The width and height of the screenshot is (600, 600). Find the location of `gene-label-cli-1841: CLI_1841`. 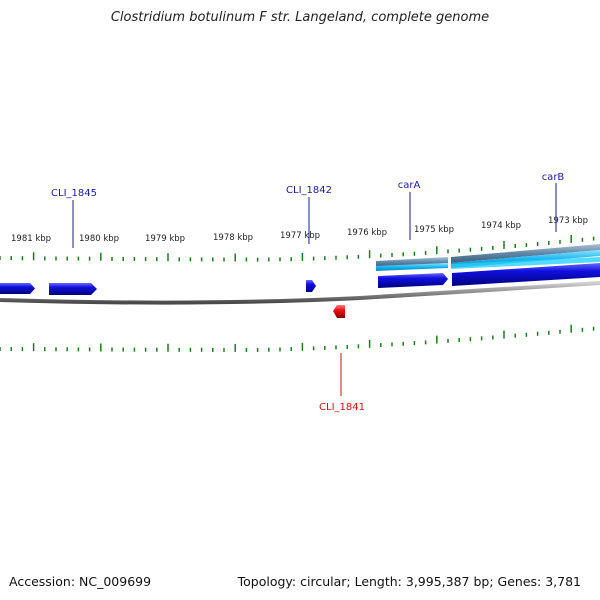

gene-label-cli-1841: CLI_1841 is located at coordinates (342, 407).